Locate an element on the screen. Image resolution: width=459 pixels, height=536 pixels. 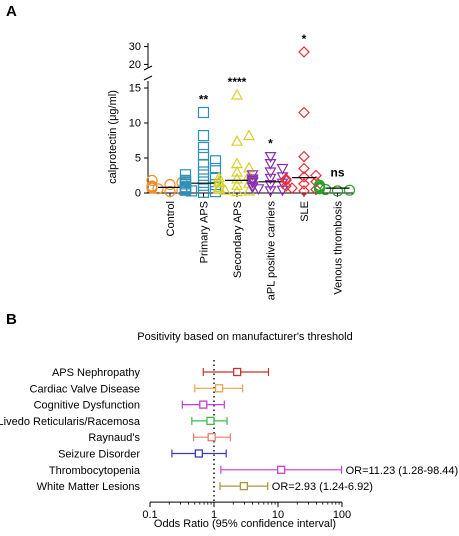
x-tick-label: 100 is located at coordinates (342, 515).